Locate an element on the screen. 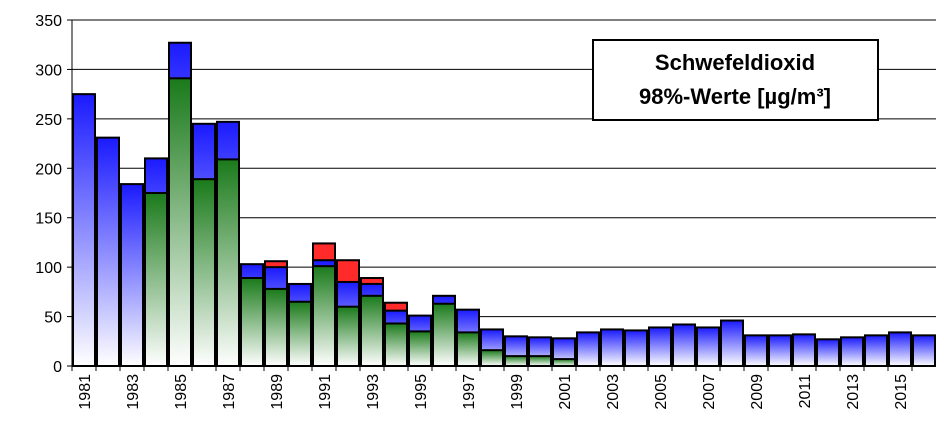  y-tick-label: 350 is located at coordinates (48, 21).